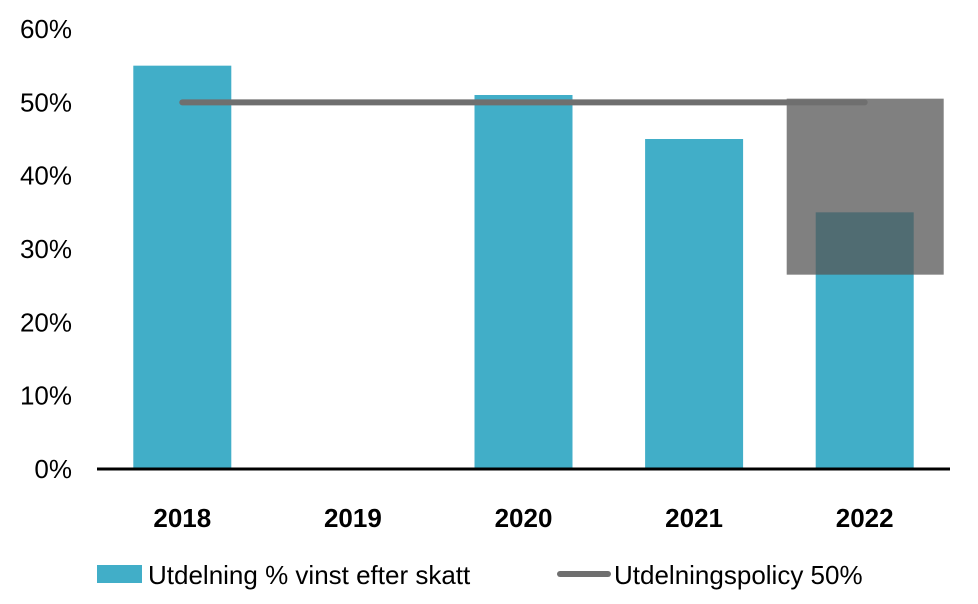 Image resolution: width=978 pixels, height=604 pixels. I want to click on x-tick-label: 2019, so click(353, 518).